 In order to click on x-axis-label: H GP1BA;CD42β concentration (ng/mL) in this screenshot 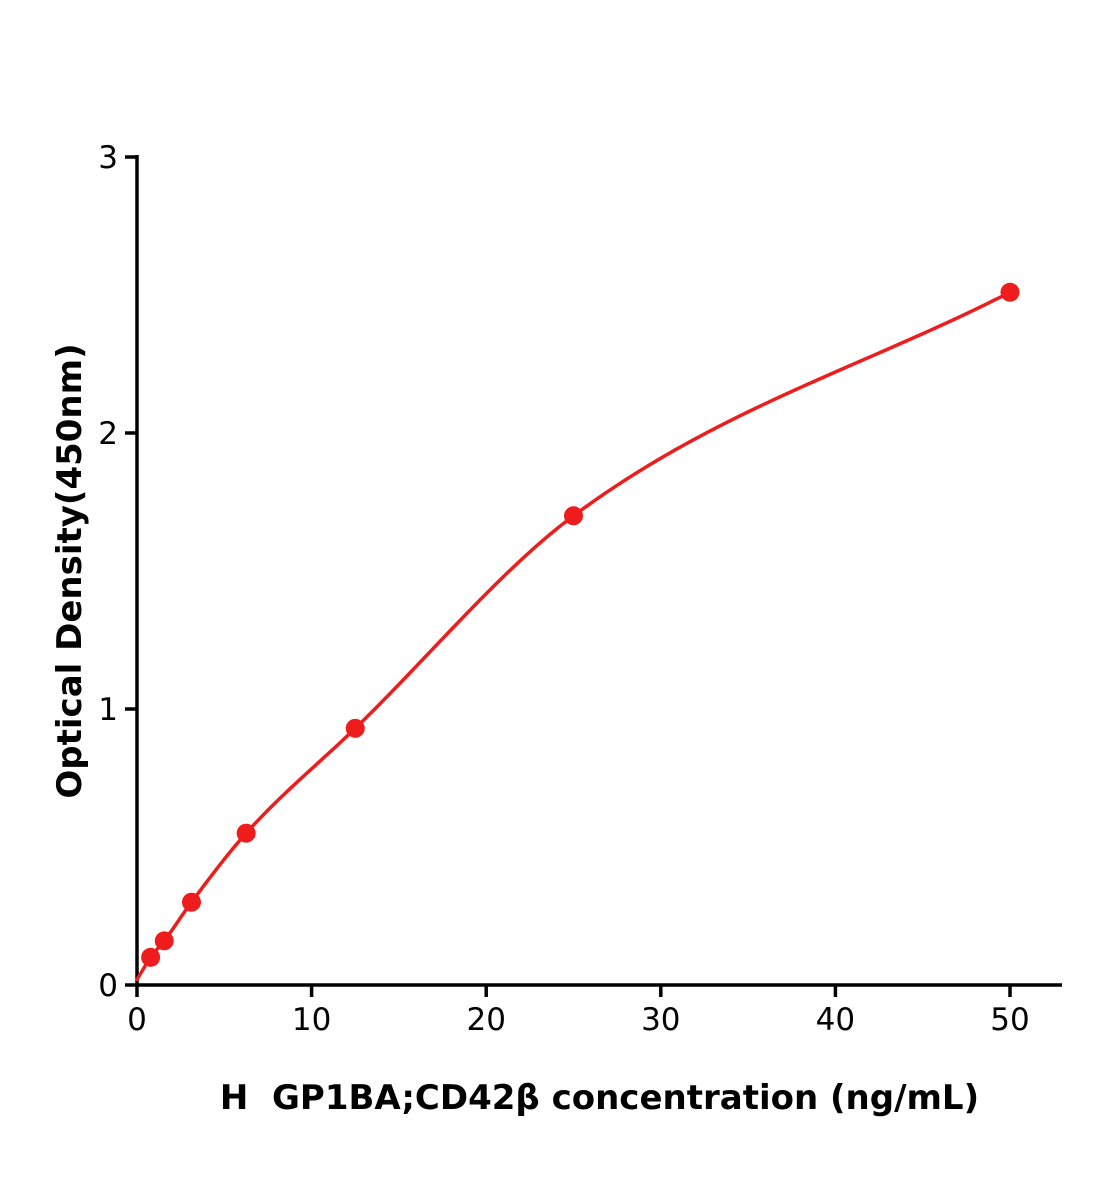, I will do `click(599, 1098)`.